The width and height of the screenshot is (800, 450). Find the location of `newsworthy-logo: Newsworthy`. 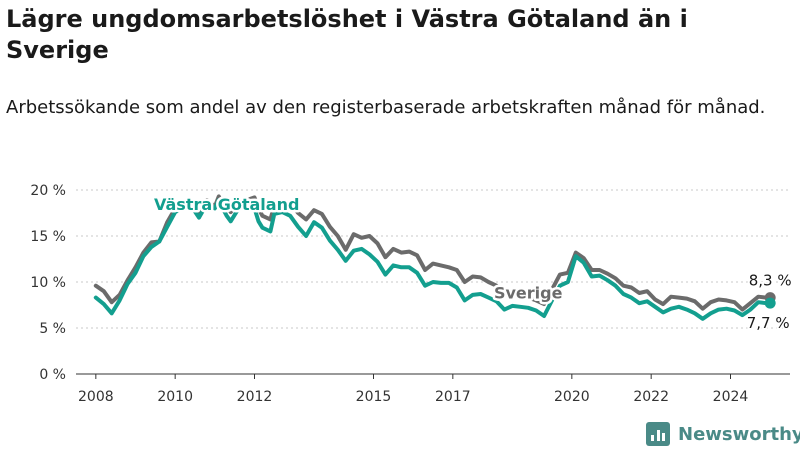

newsworthy-logo: Newsworthy is located at coordinates (723, 434).